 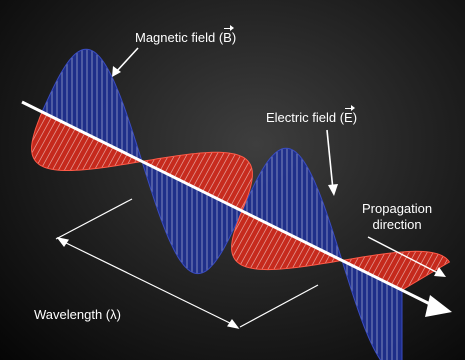 I want to click on magnetic-vector-symbol: B, so click(x=228, y=35).